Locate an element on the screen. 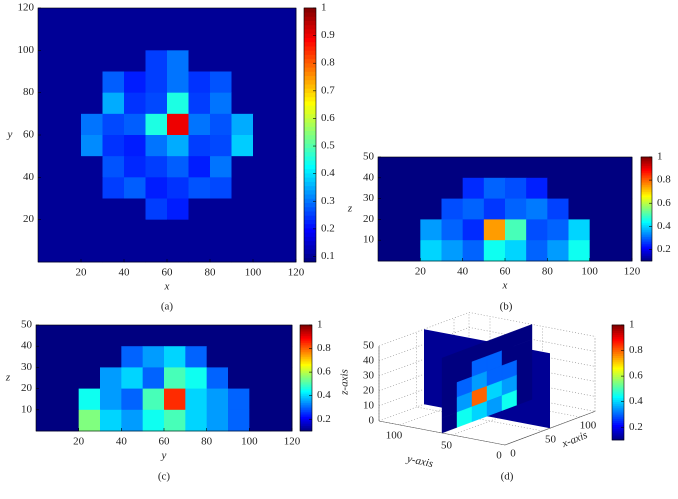  y-axis-label: y is located at coordinates (10, 135).